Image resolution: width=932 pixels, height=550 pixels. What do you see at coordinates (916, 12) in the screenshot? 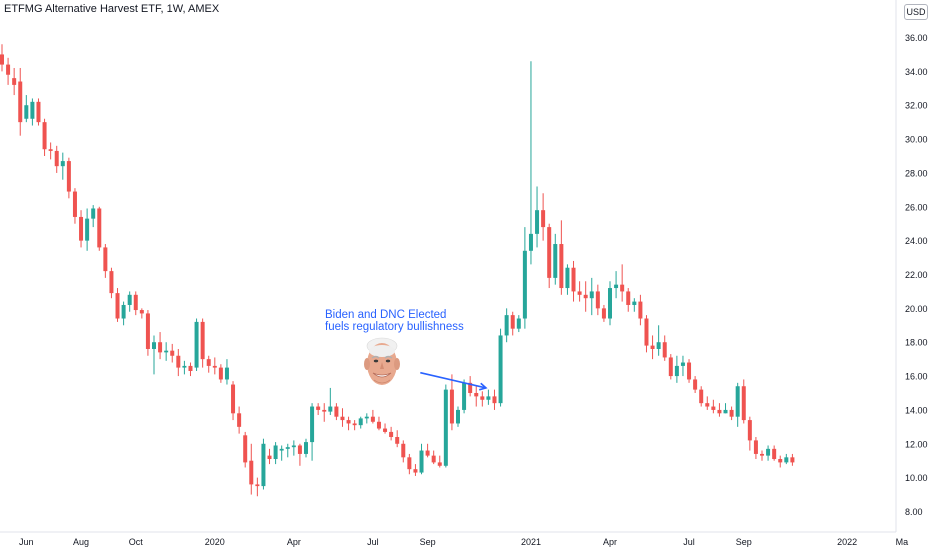
I see `currency-badge: USD` at bounding box center [916, 12].